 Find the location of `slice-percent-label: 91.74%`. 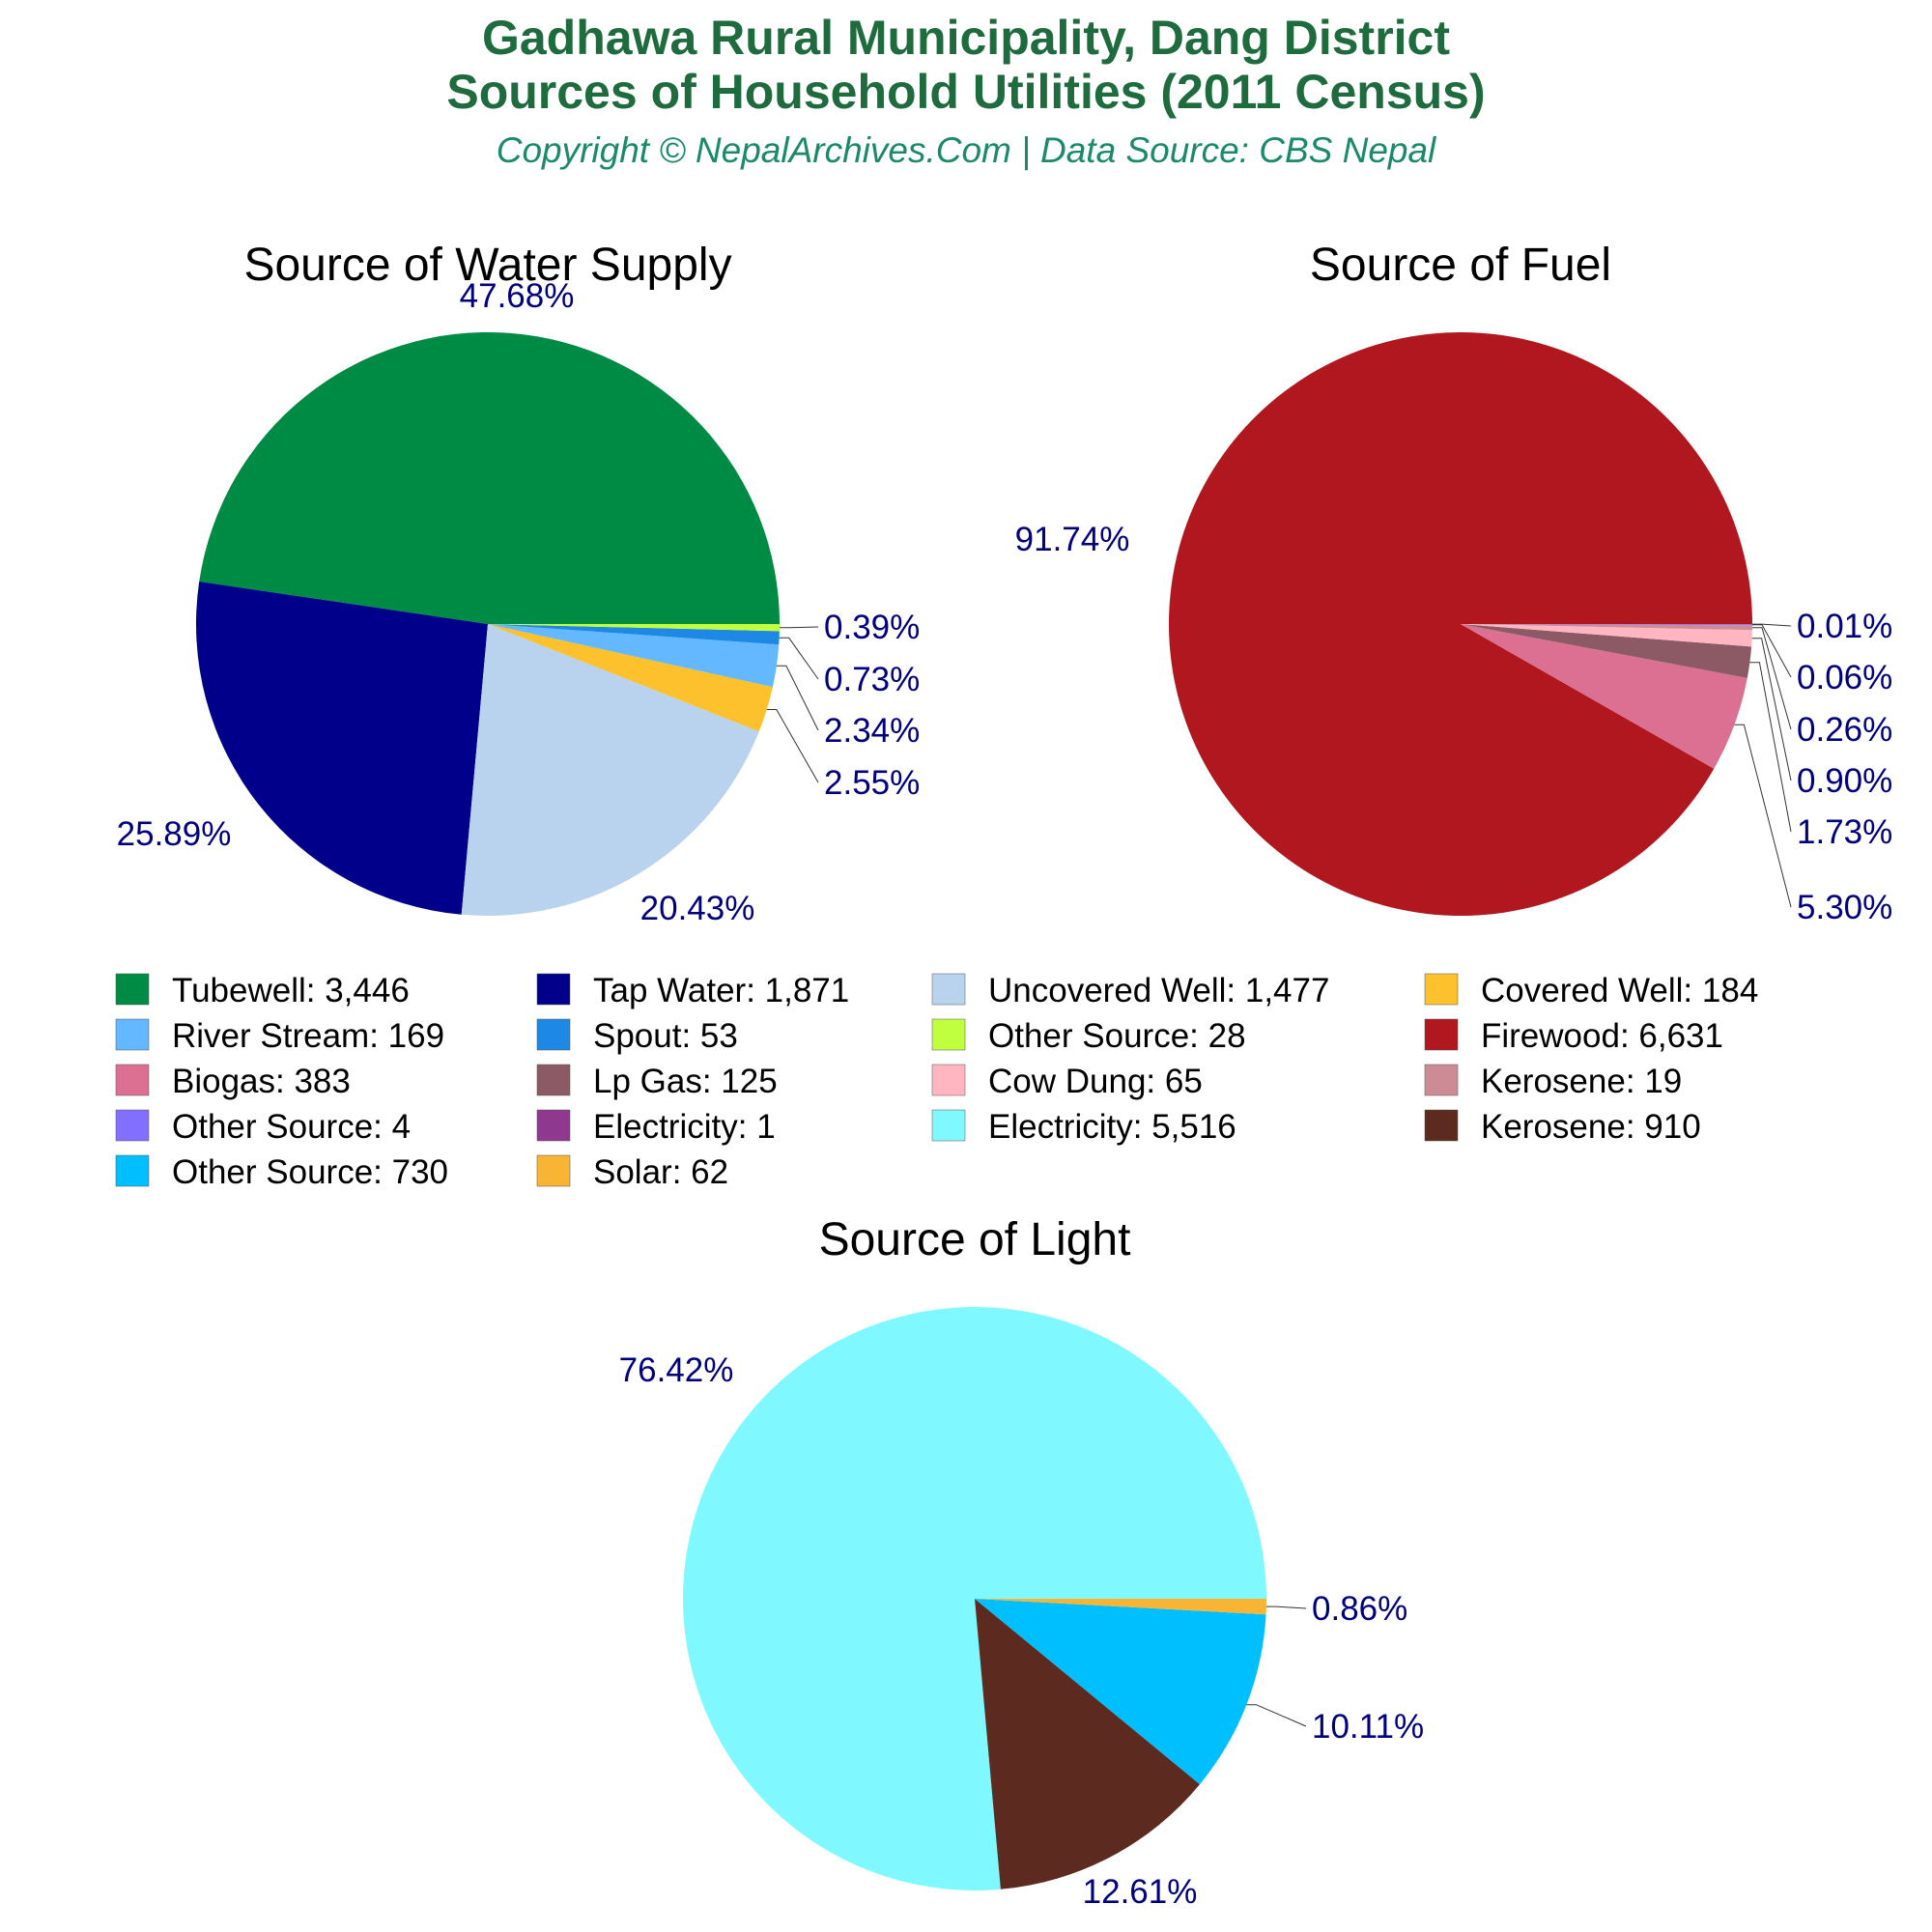

slice-percent-label: 91.74% is located at coordinates (1072, 539).